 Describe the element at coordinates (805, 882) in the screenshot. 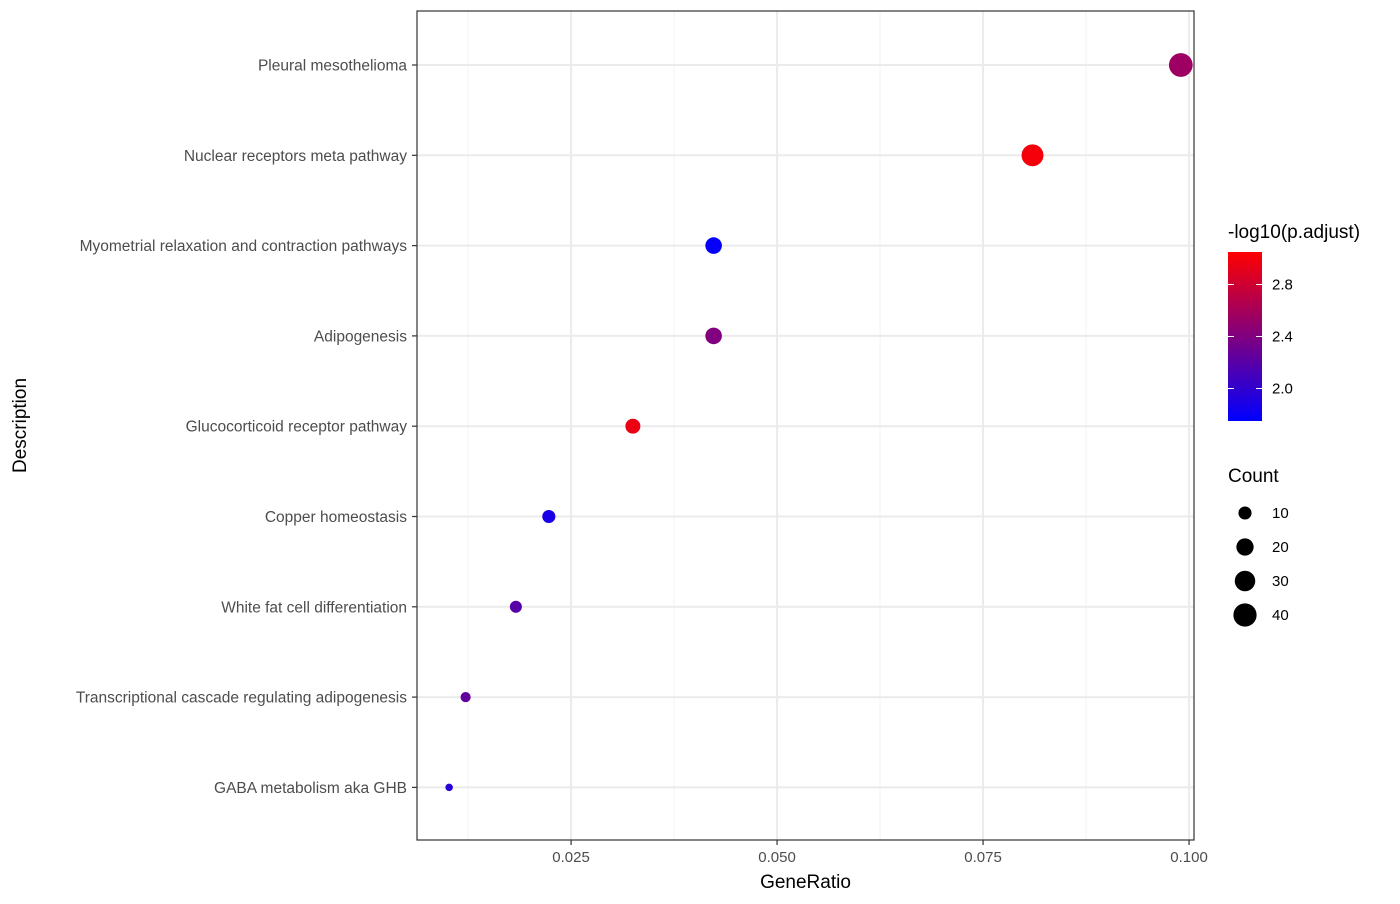

I see `x-axis-title: GeneRatio` at that location.